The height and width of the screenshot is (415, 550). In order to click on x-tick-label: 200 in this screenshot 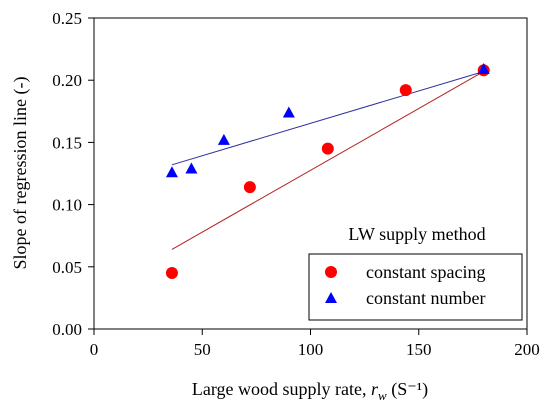, I will do `click(527, 349)`.